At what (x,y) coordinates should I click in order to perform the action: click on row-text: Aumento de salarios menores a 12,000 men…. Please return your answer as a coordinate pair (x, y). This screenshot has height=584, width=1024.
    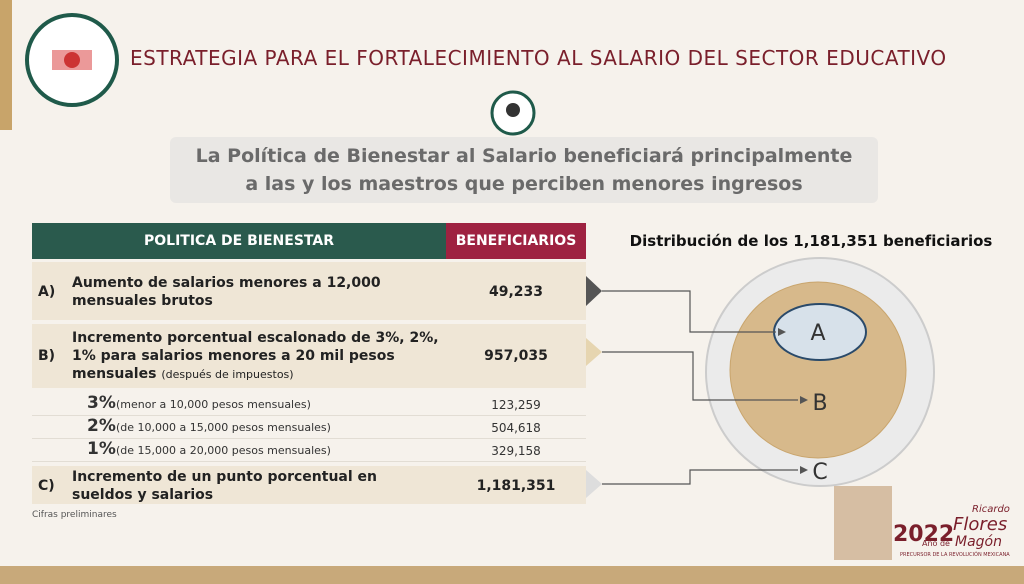
    Looking at the image, I should click on (226, 292).